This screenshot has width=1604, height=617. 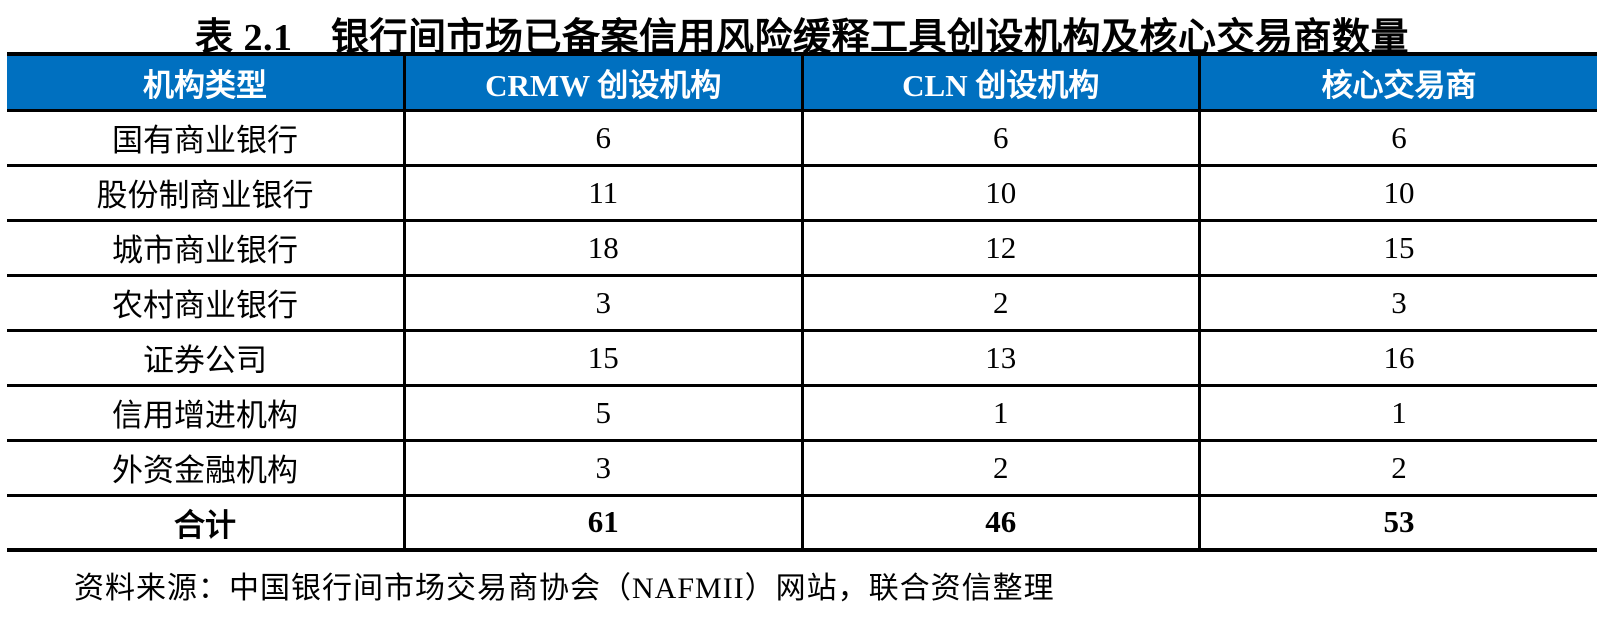 I want to click on cell-cln-count: 13, so click(x=1000, y=357).